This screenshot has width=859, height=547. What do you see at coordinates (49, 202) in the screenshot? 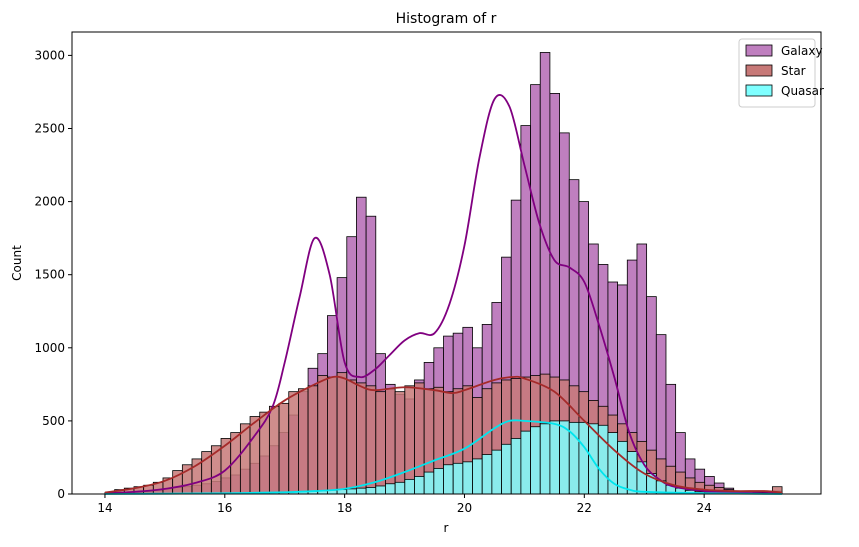
I see `y-tick-label: 2000` at bounding box center [49, 202].